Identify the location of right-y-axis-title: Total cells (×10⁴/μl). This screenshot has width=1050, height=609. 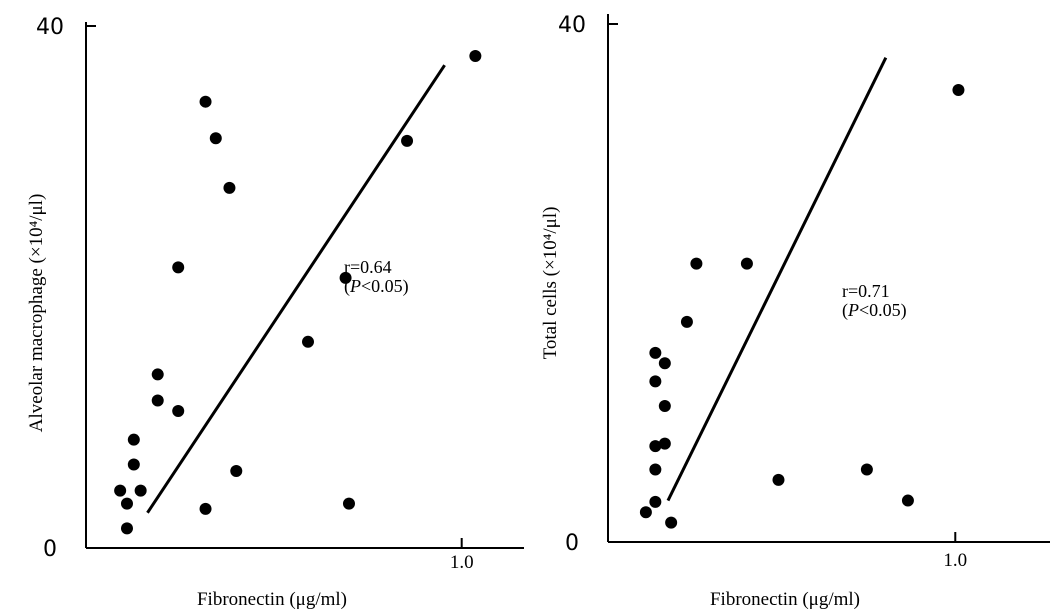
(550, 283).